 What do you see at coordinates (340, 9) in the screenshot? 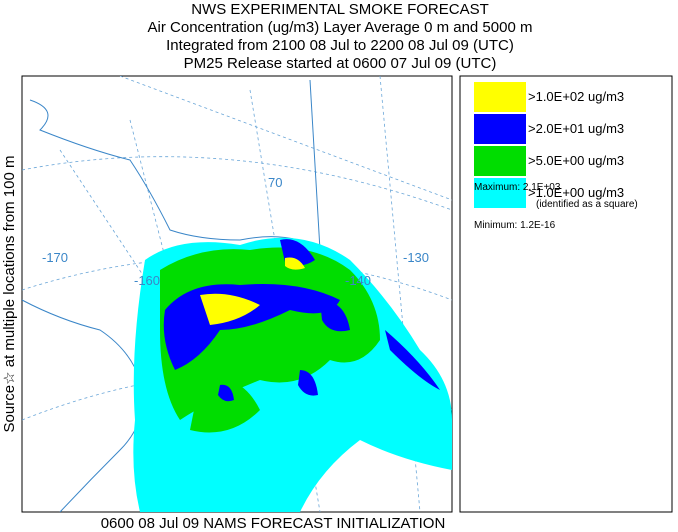
I see `title: NWS EXPERIMENTAL SMOKE FORECAST` at bounding box center [340, 9].